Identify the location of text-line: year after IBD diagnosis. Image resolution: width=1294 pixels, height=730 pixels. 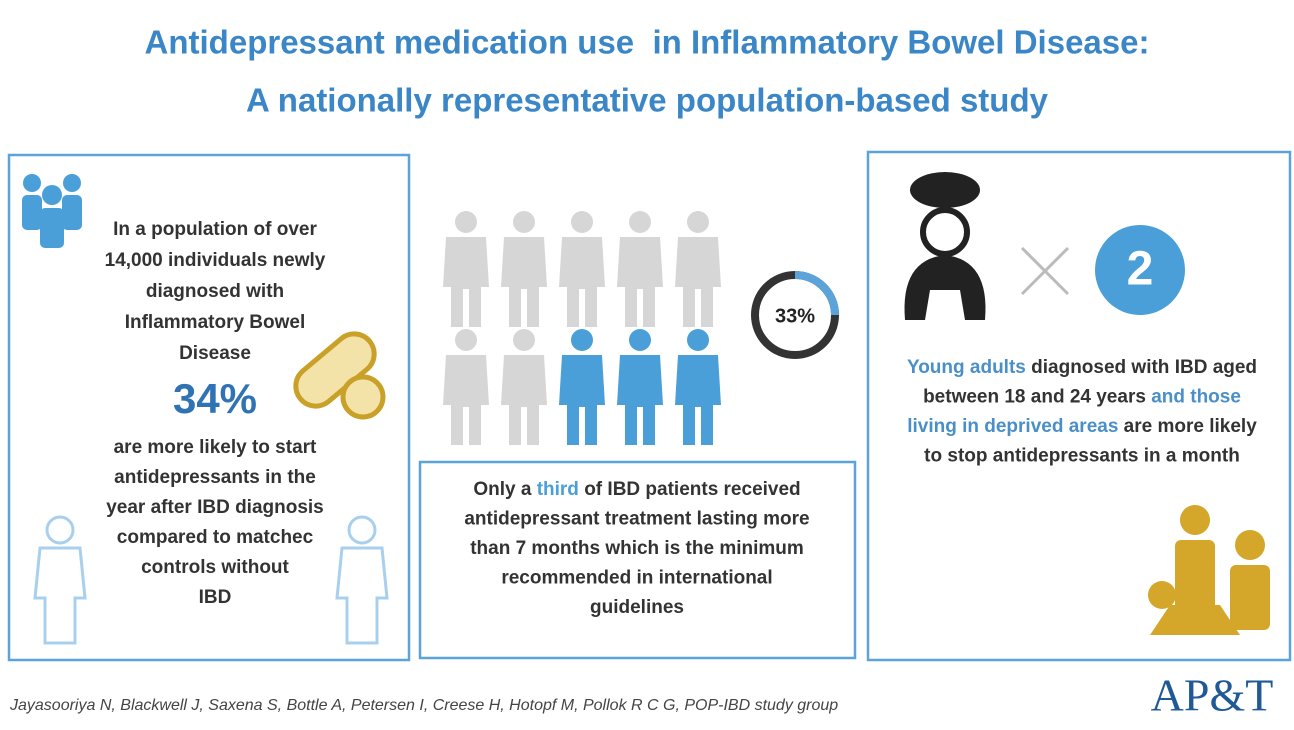
(215, 507).